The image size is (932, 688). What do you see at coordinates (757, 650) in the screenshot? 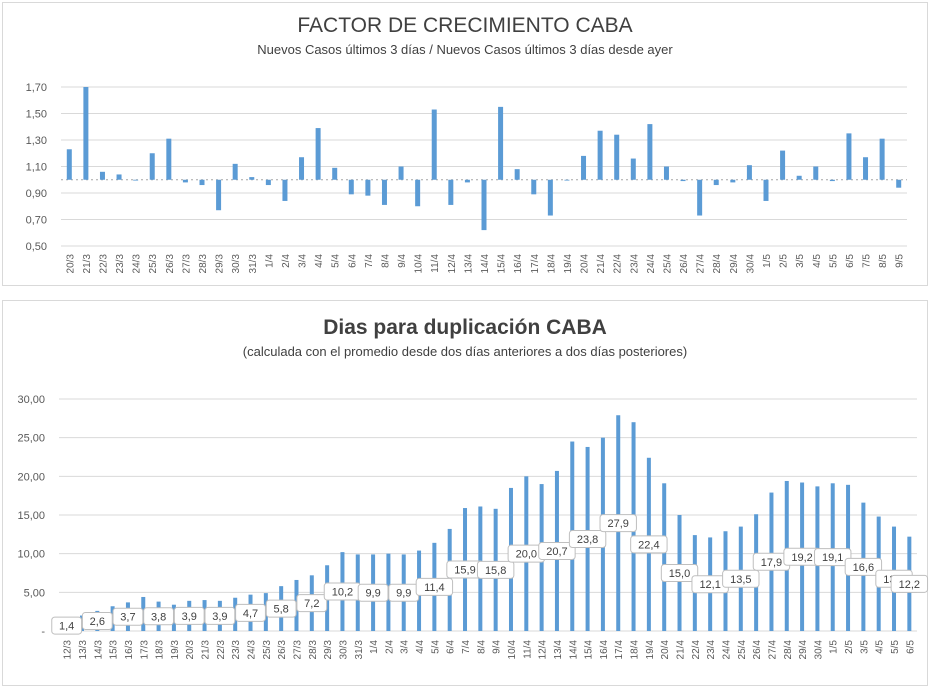
I see `x-tick-label: 26/4` at bounding box center [757, 650].